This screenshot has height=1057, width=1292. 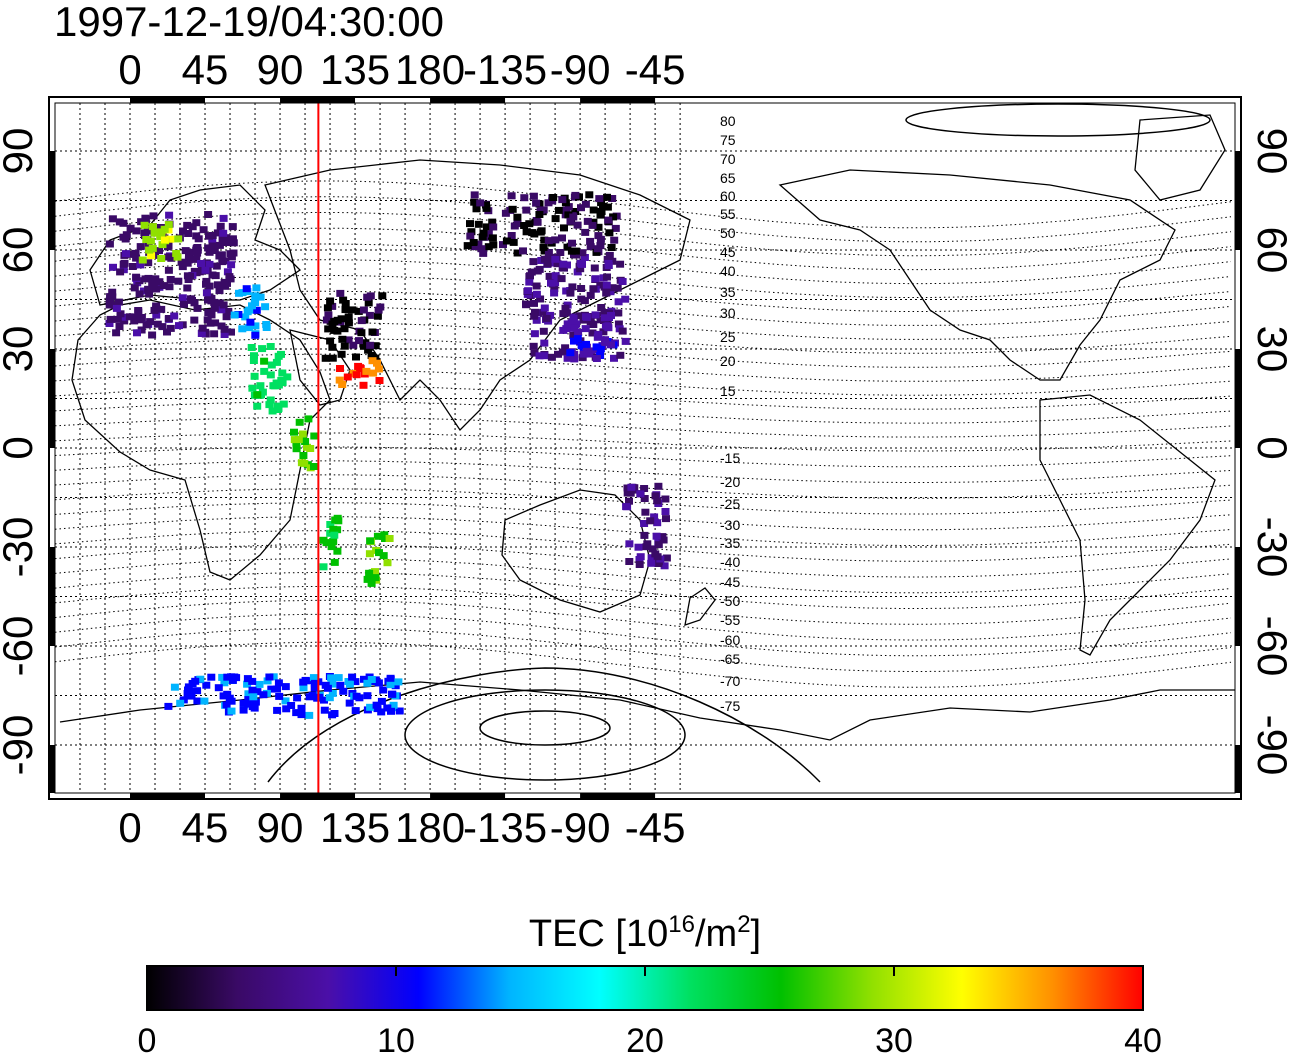 I want to click on right-latitude-ticks: 90 60 30 0 -30 -60 -90, so click(x=1270, y=452).